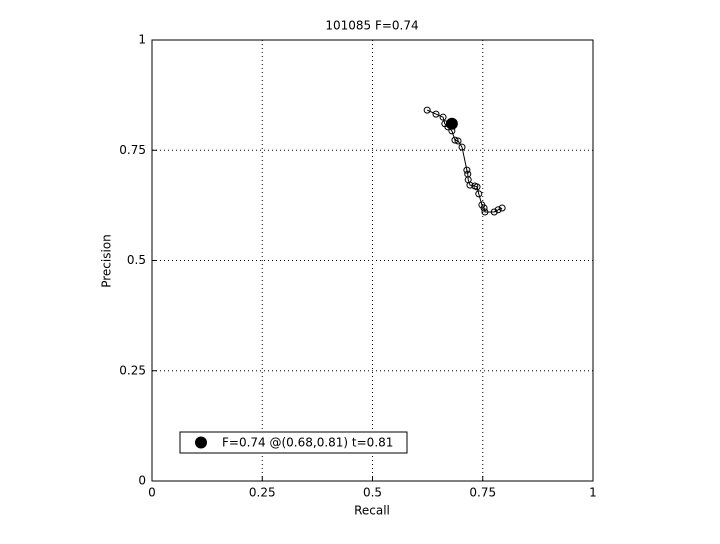 The width and height of the screenshot is (720, 544). I want to click on y-tick-label: 0.75, so click(132, 150).